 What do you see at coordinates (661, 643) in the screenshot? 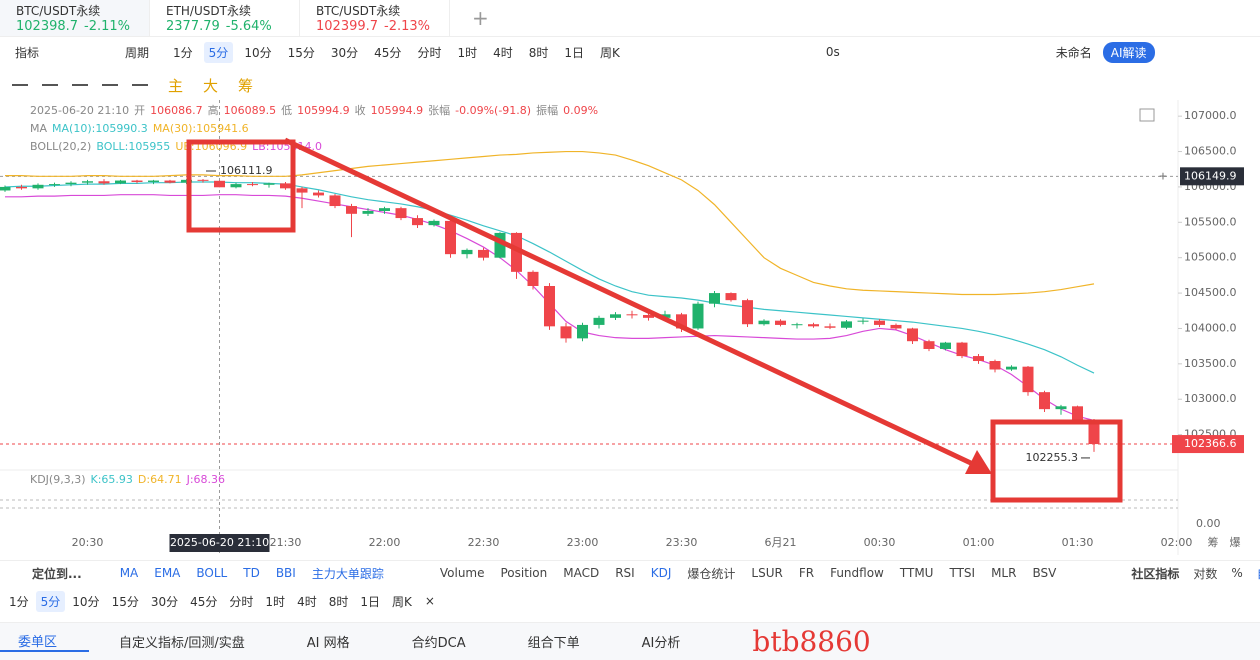
I see `bottom-tab: AI分析` at bounding box center [661, 643].